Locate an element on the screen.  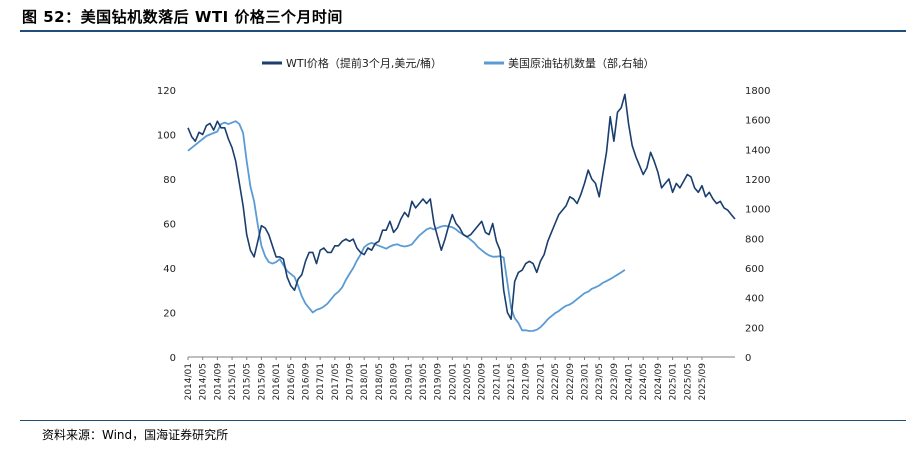
y-right-tick-label: 200 is located at coordinates (754, 328).